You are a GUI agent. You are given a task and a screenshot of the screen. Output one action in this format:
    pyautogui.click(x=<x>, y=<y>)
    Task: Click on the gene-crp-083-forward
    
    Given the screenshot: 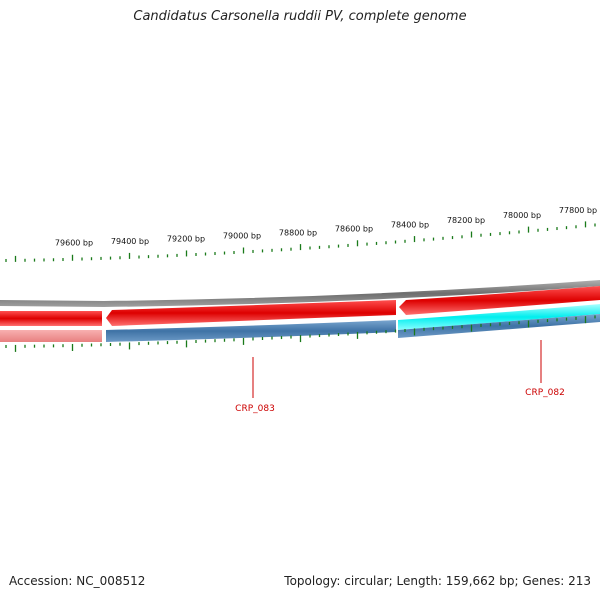 What is the action you would take?
    pyautogui.click(x=51, y=318)
    